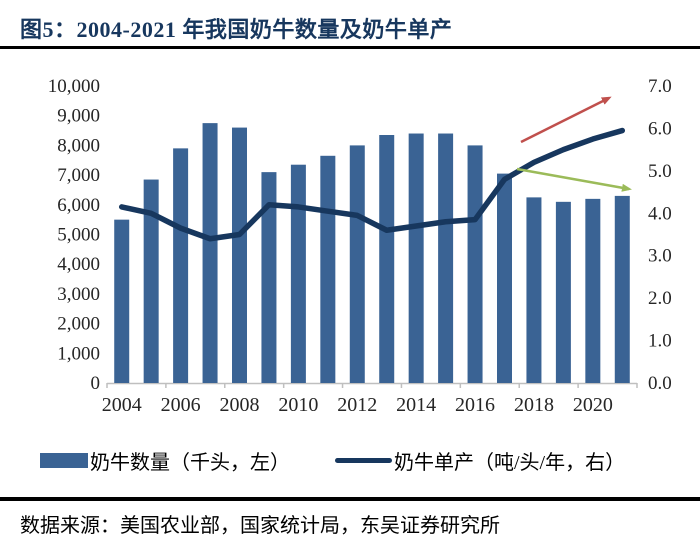 This screenshot has height=544, width=700. Describe the element at coordinates (96, 383) in the screenshot. I see `left-axis-tick: 0` at that location.